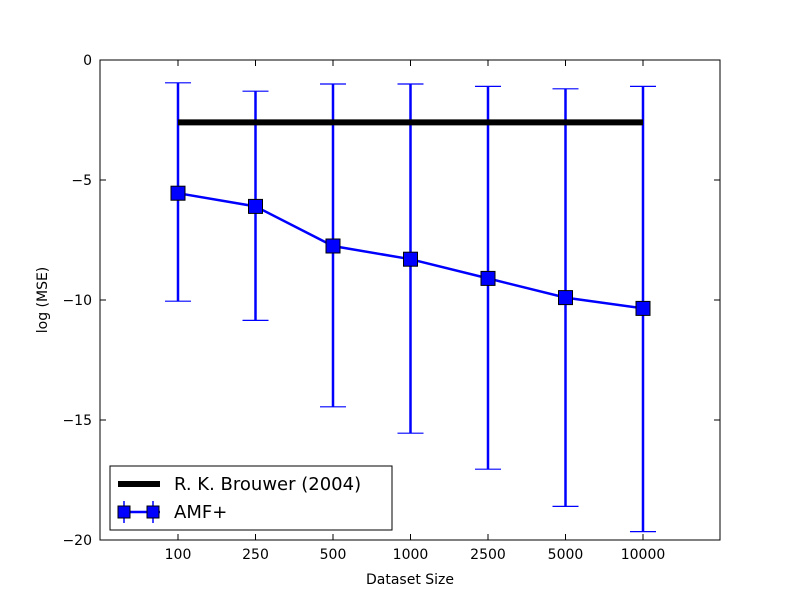  Describe the element at coordinates (267, 484) in the screenshot. I see `legend-label-brouwer: R. K. Brouwer (2004)` at that location.